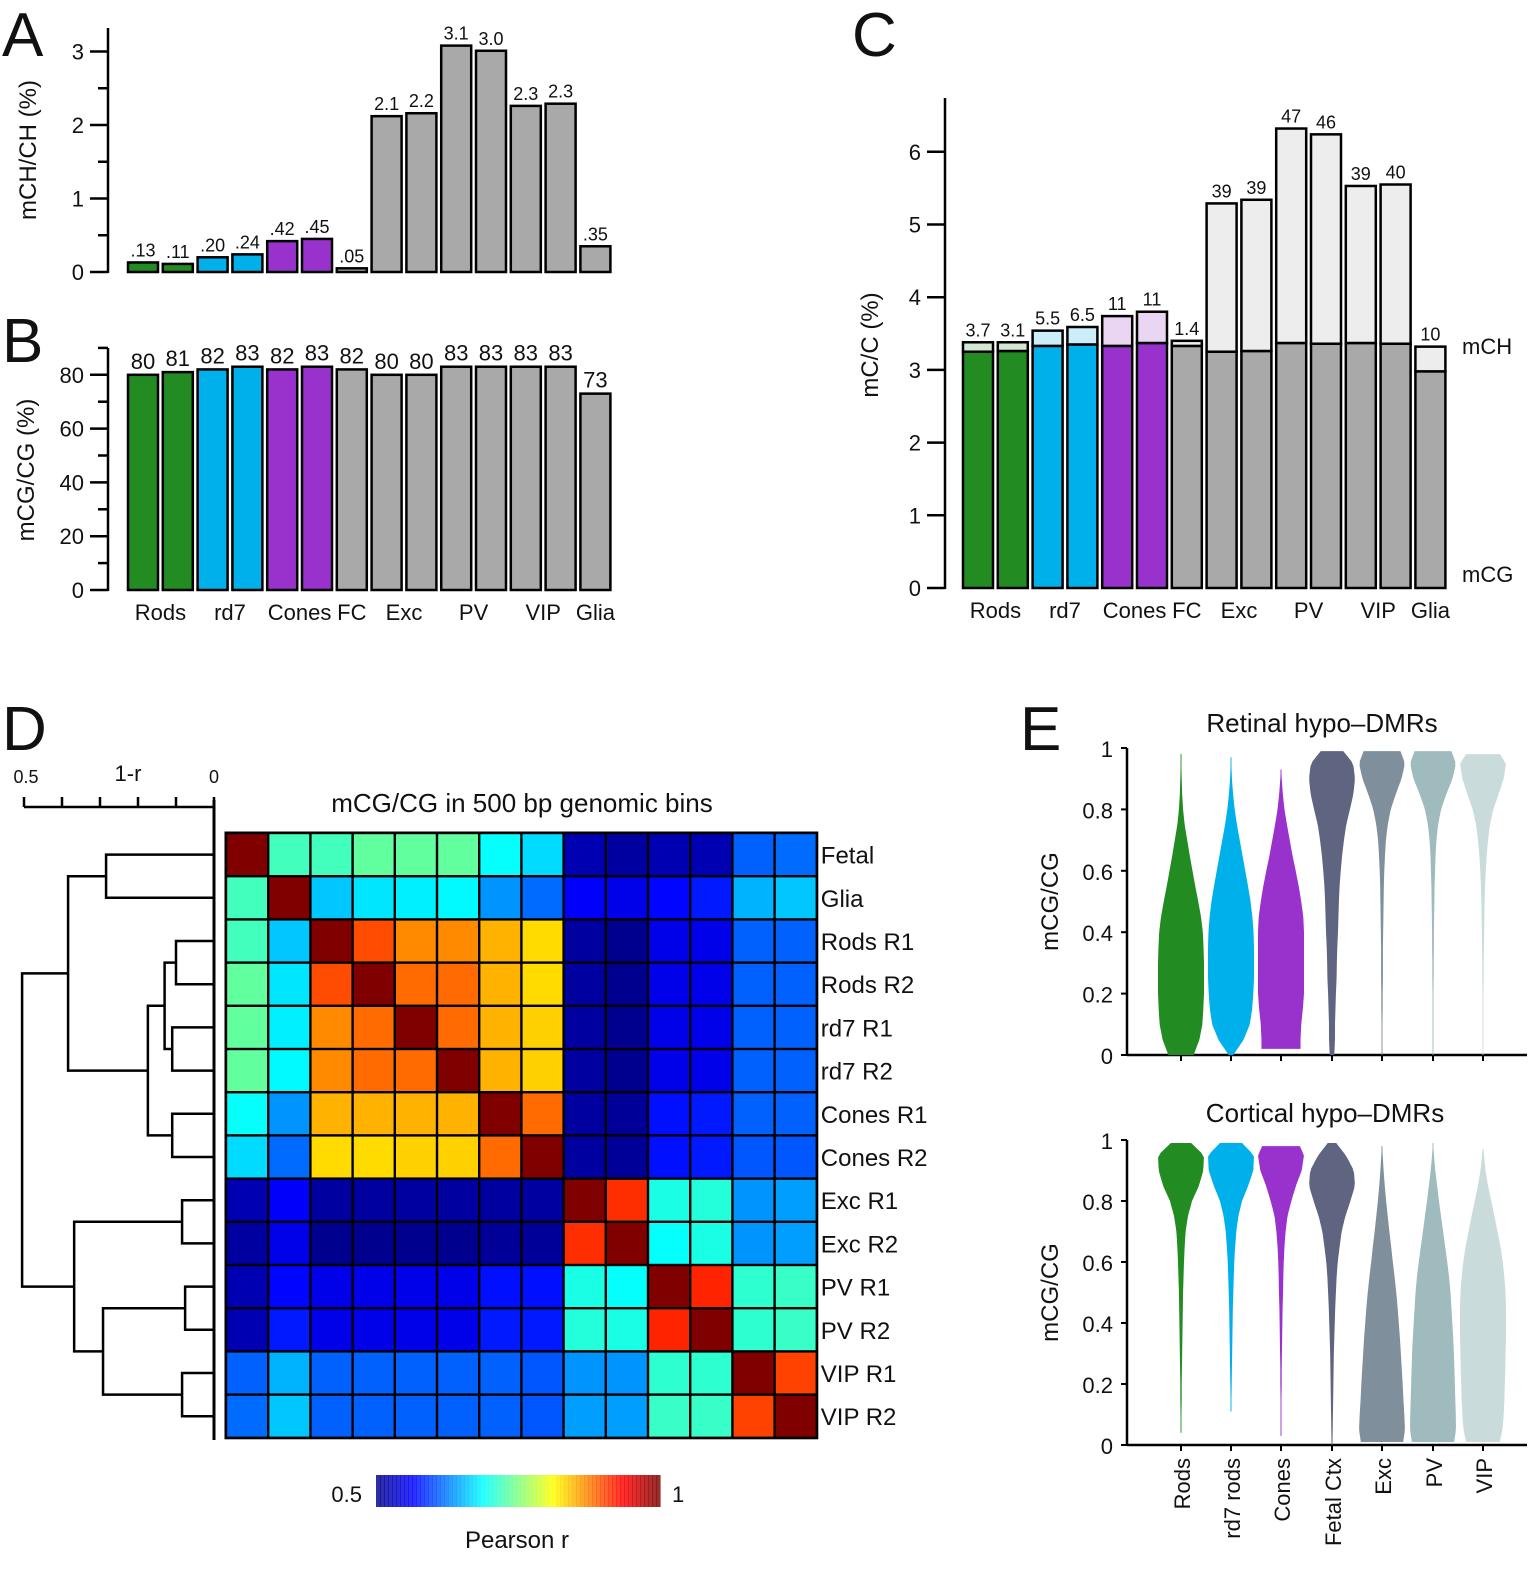 Image resolution: width=1535 pixels, height=1575 pixels. I want to click on y-tick-label: 3, so click(915, 370).